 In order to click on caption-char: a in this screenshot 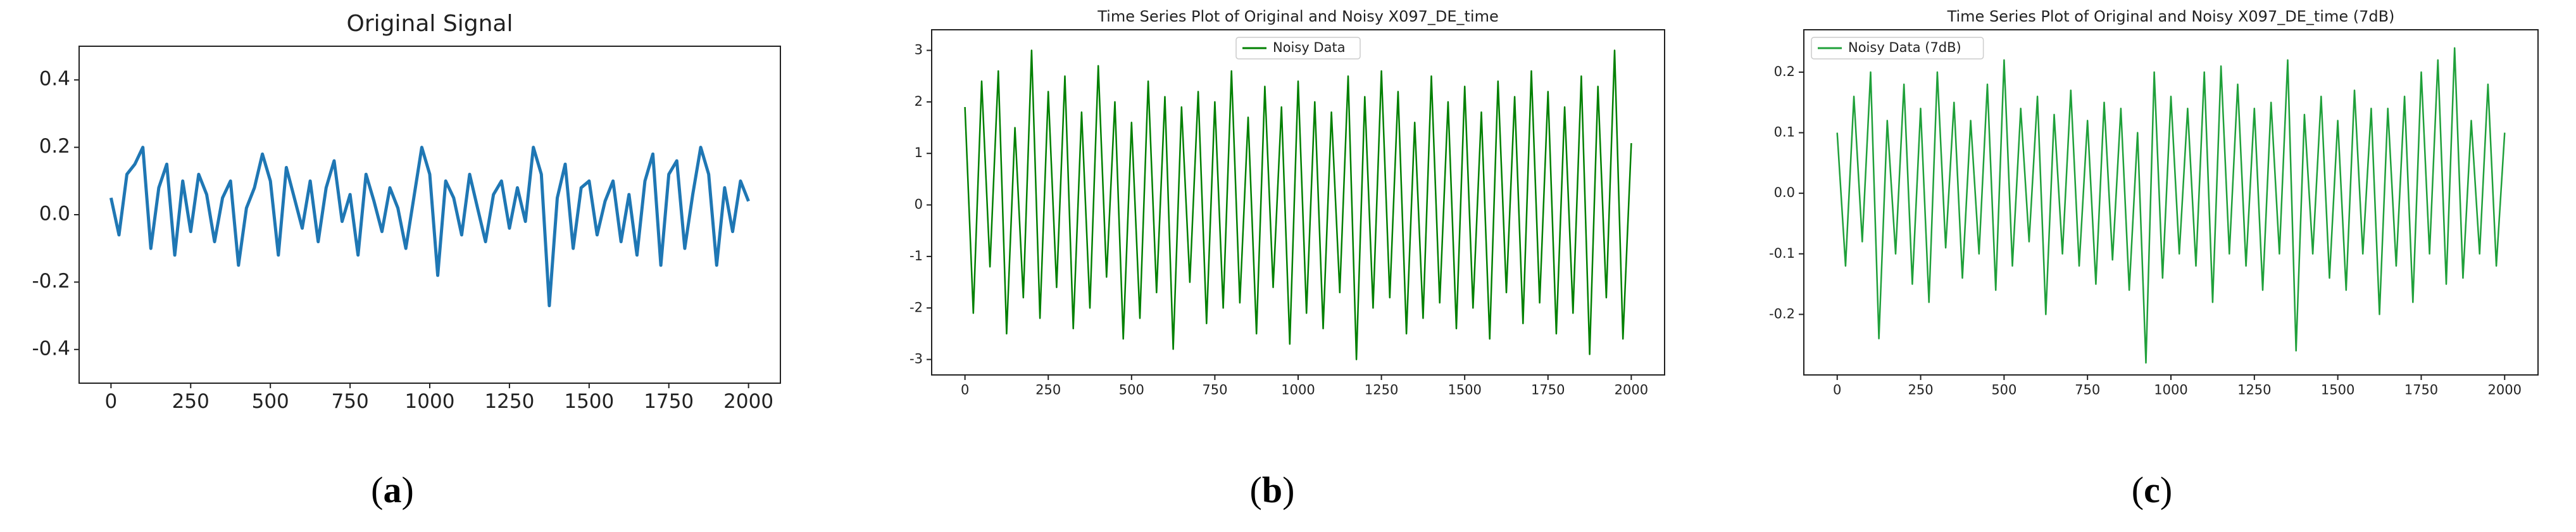, I will do `click(393, 489)`.